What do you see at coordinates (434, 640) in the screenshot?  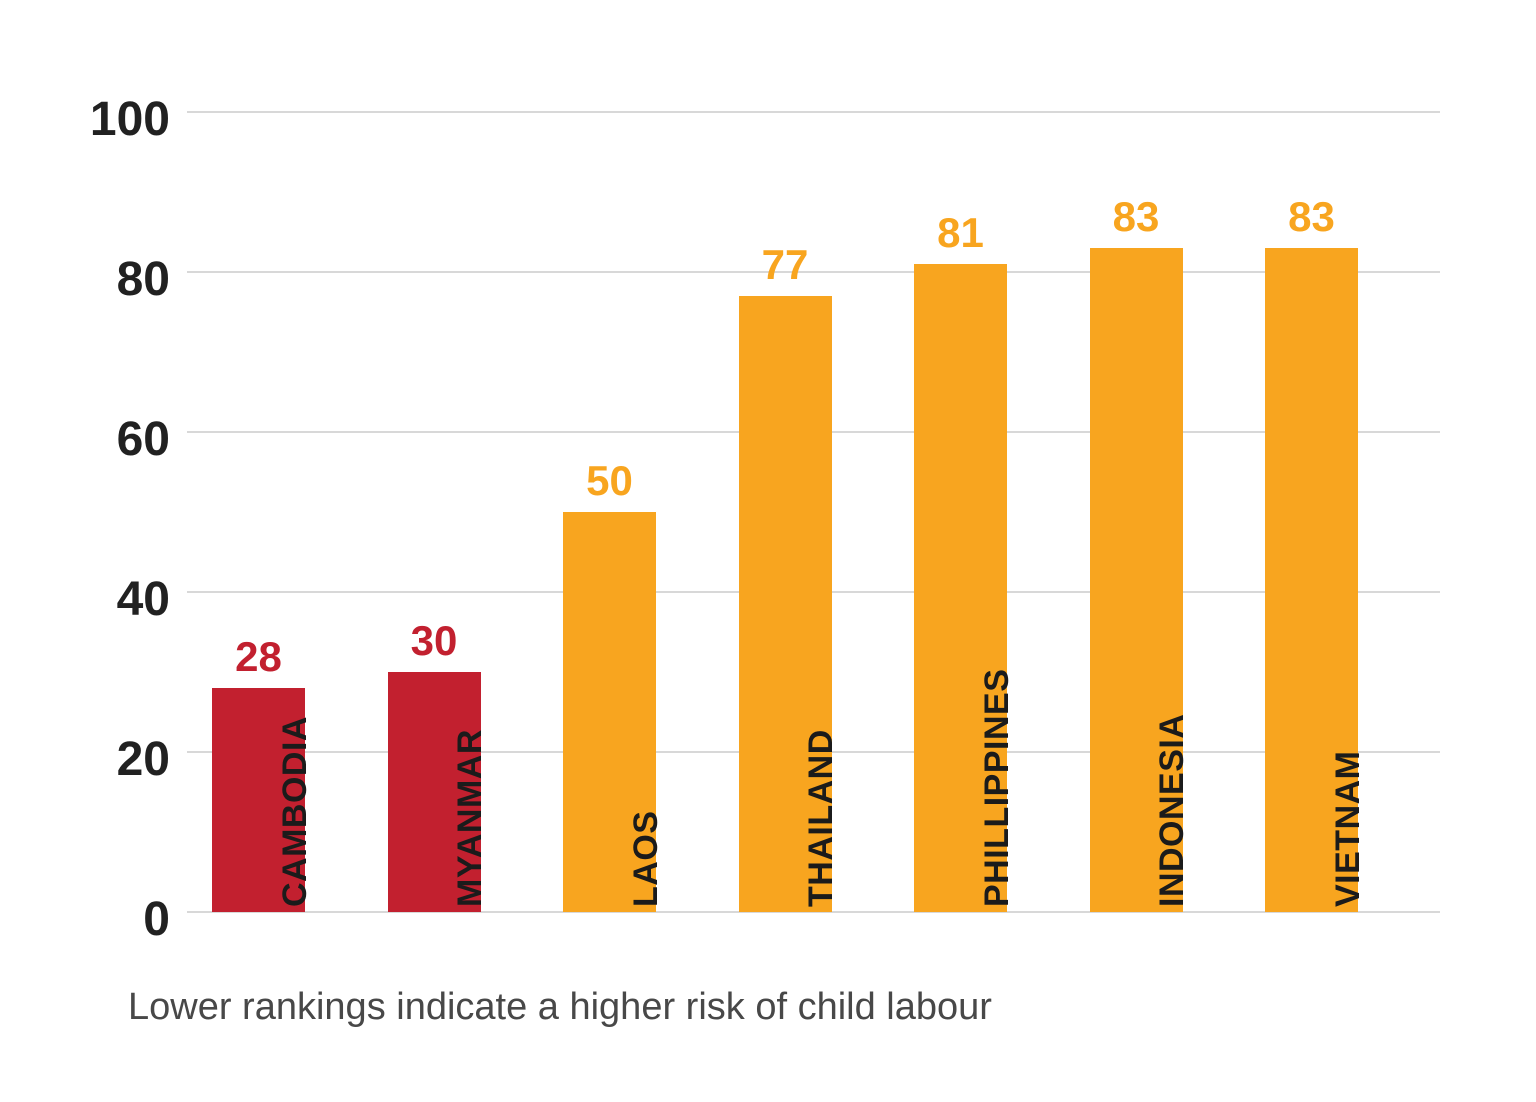 I see `bar-value-label: 30` at bounding box center [434, 640].